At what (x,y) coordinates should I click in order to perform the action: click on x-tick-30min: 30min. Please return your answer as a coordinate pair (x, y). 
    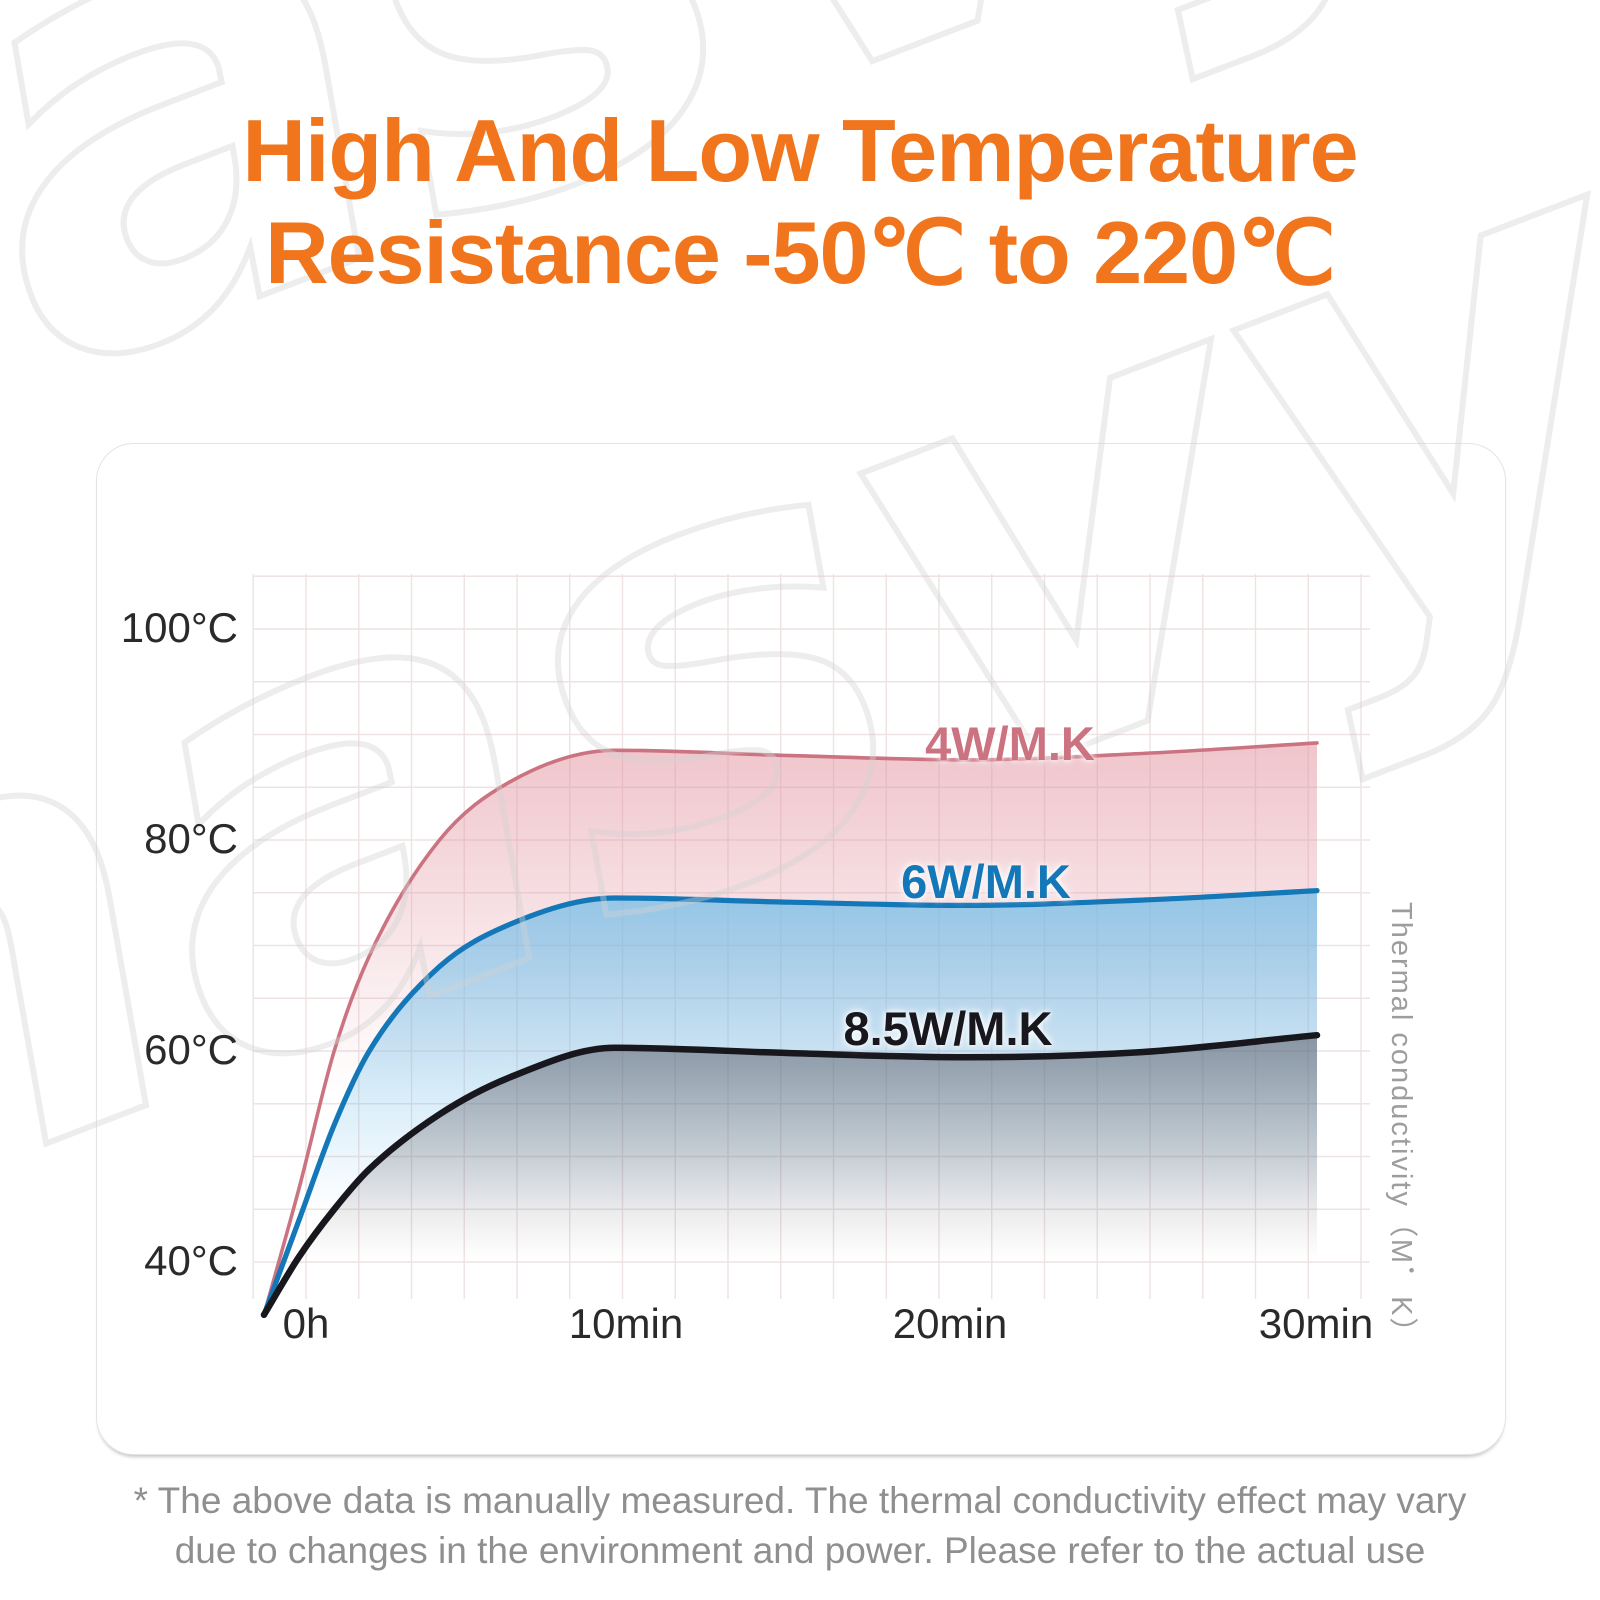
    Looking at the image, I should click on (1316, 1323).